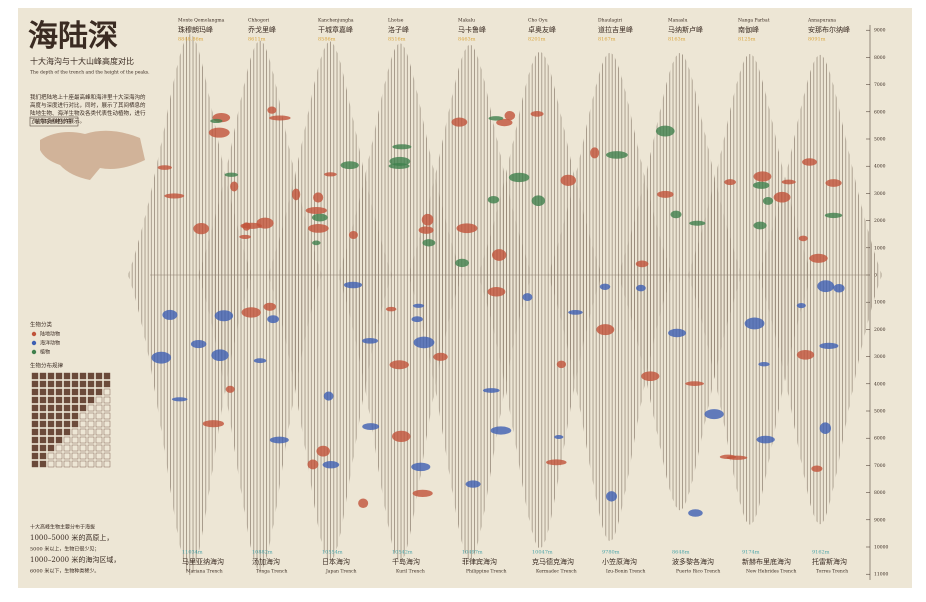 This screenshot has width=926, height=602. Describe the element at coordinates (50, 343) in the screenshot. I see `legend-label: 海洋动物` at that location.